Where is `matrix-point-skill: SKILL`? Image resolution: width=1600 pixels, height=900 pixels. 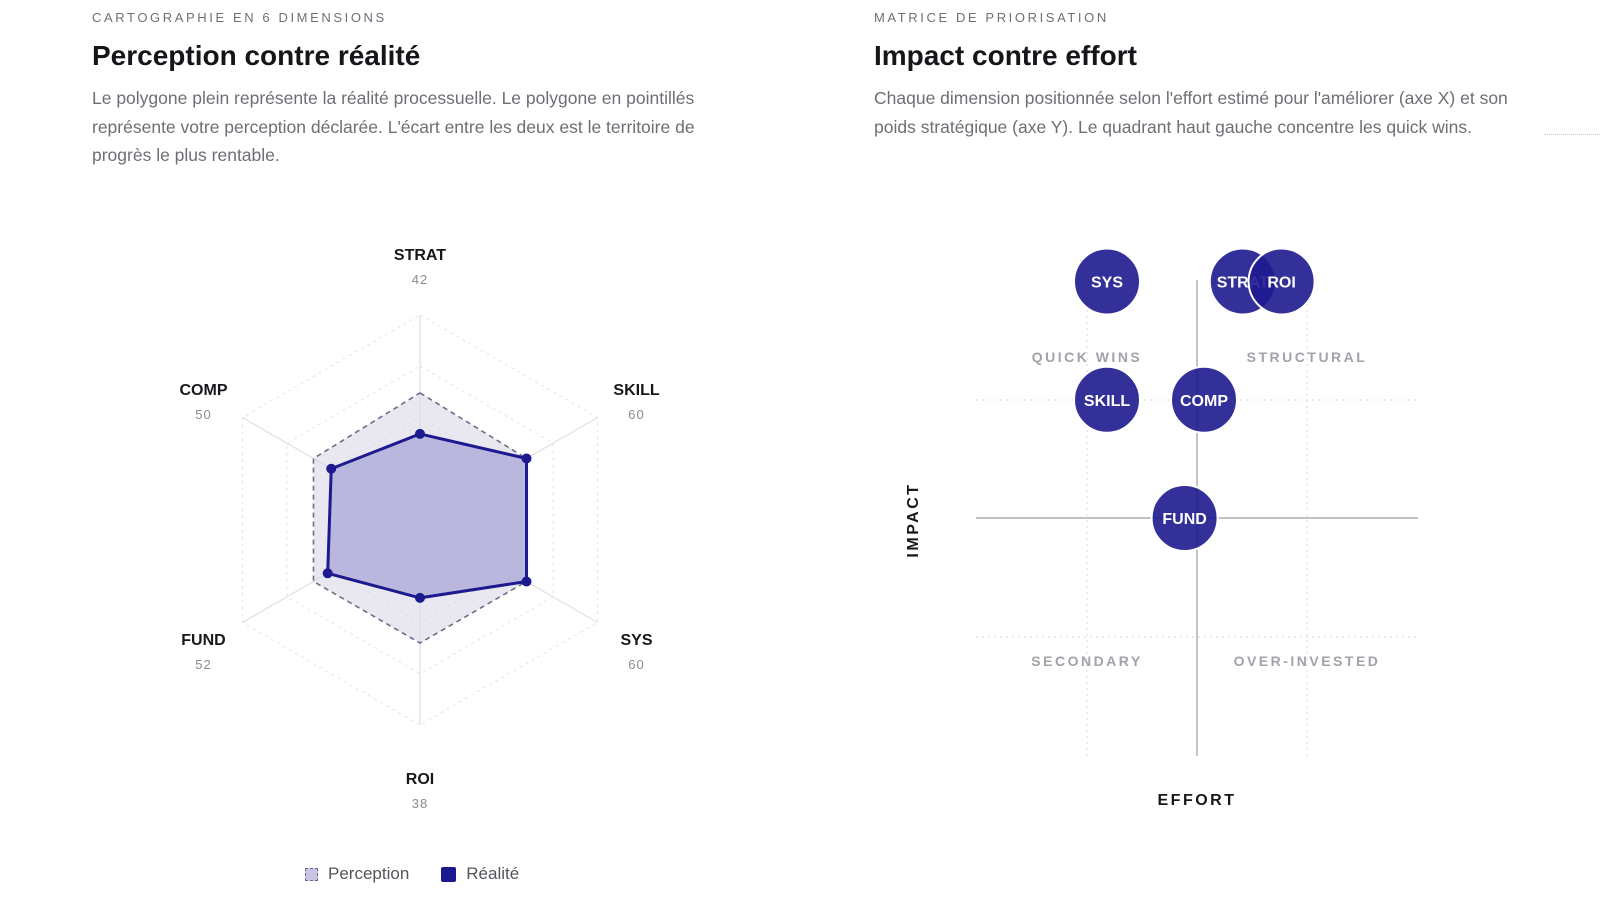 matrix-point-skill: SKILL is located at coordinates (1107, 399).